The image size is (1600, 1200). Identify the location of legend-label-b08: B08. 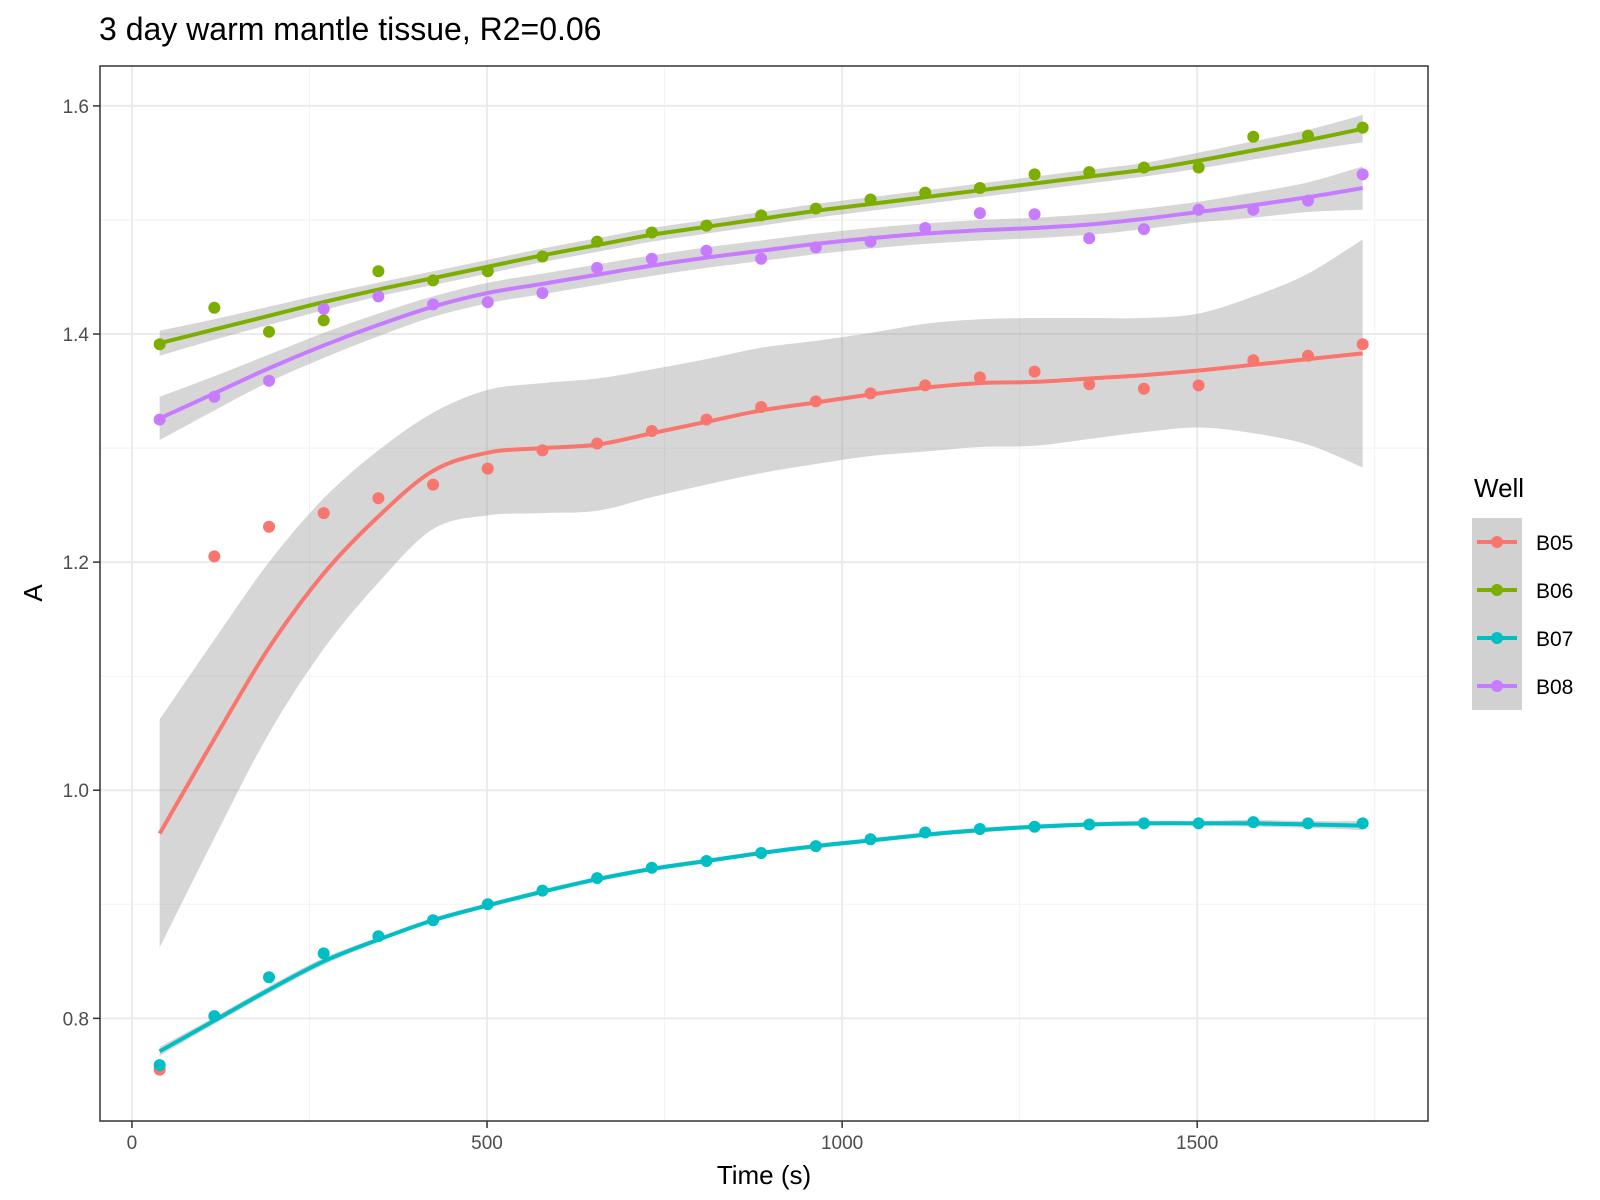
(1554, 687).